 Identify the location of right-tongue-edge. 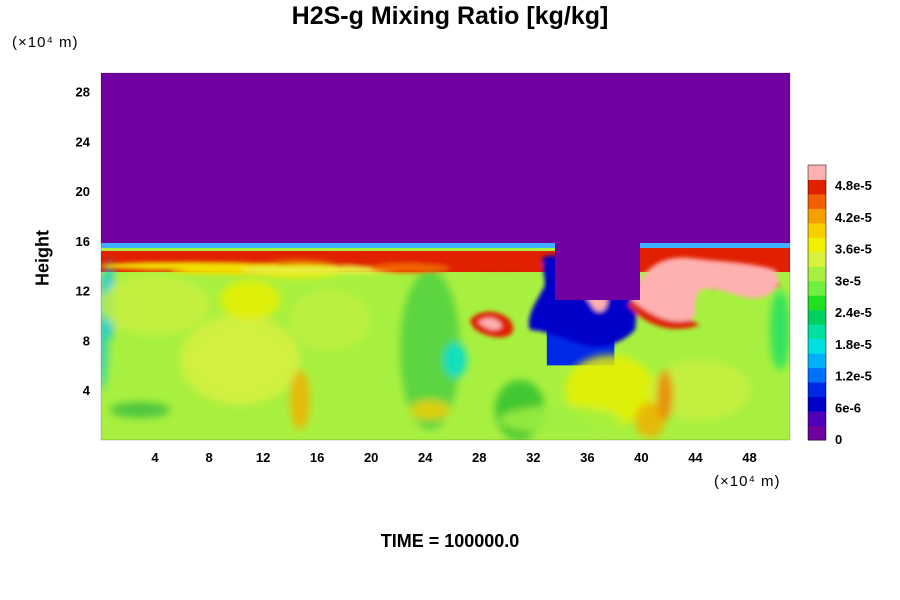
(664, 314).